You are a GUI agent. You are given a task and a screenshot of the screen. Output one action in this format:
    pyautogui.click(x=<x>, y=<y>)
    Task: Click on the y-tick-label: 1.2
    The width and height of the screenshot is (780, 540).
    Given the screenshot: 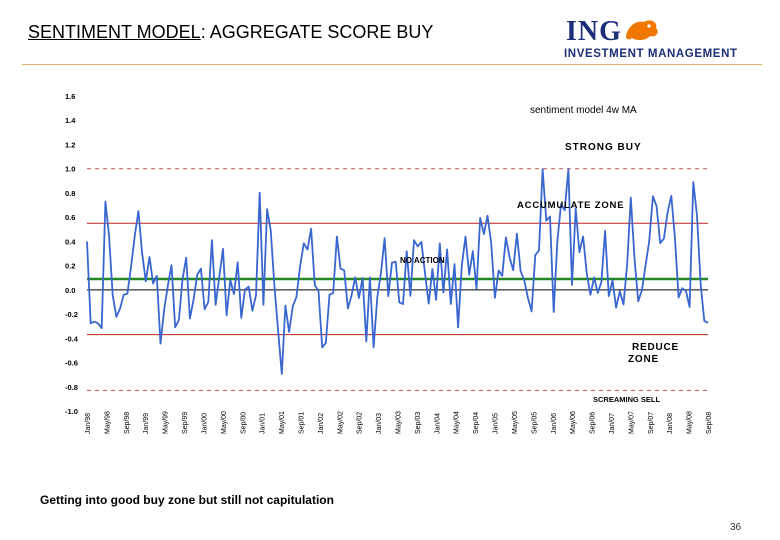 What is the action you would take?
    pyautogui.click(x=70, y=144)
    